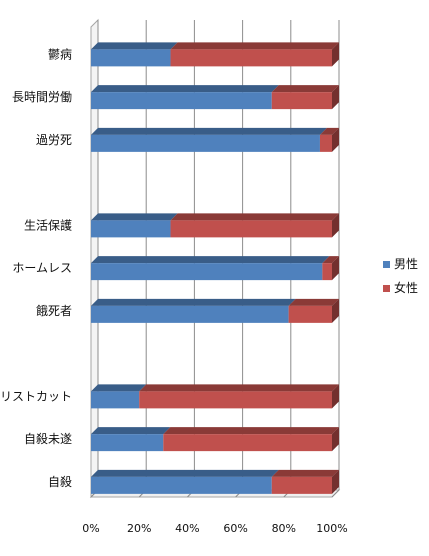 Image resolution: width=429 pixels, height=556 pixels. What do you see at coordinates (90, 528) in the screenshot?
I see `x-tick-label: 0%` at bounding box center [90, 528].